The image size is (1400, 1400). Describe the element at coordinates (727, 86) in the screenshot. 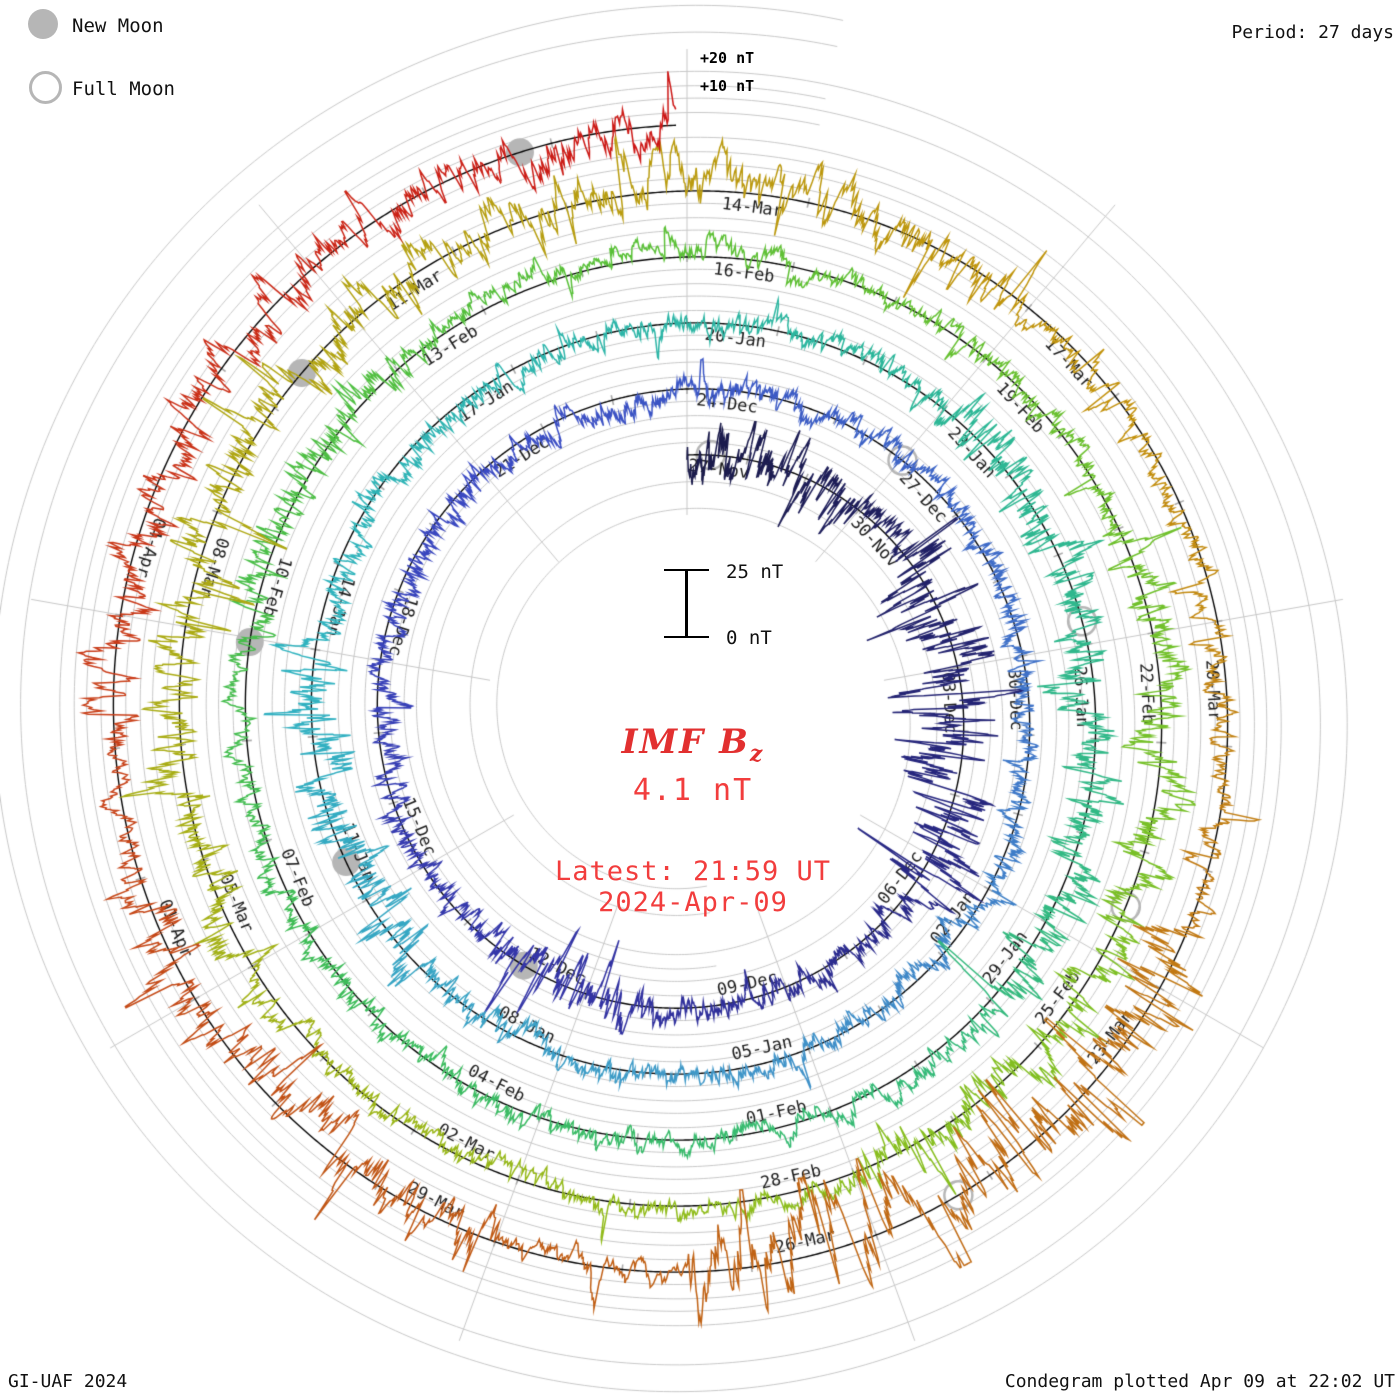

I see `plus10-nt-label: +10 nT` at that location.